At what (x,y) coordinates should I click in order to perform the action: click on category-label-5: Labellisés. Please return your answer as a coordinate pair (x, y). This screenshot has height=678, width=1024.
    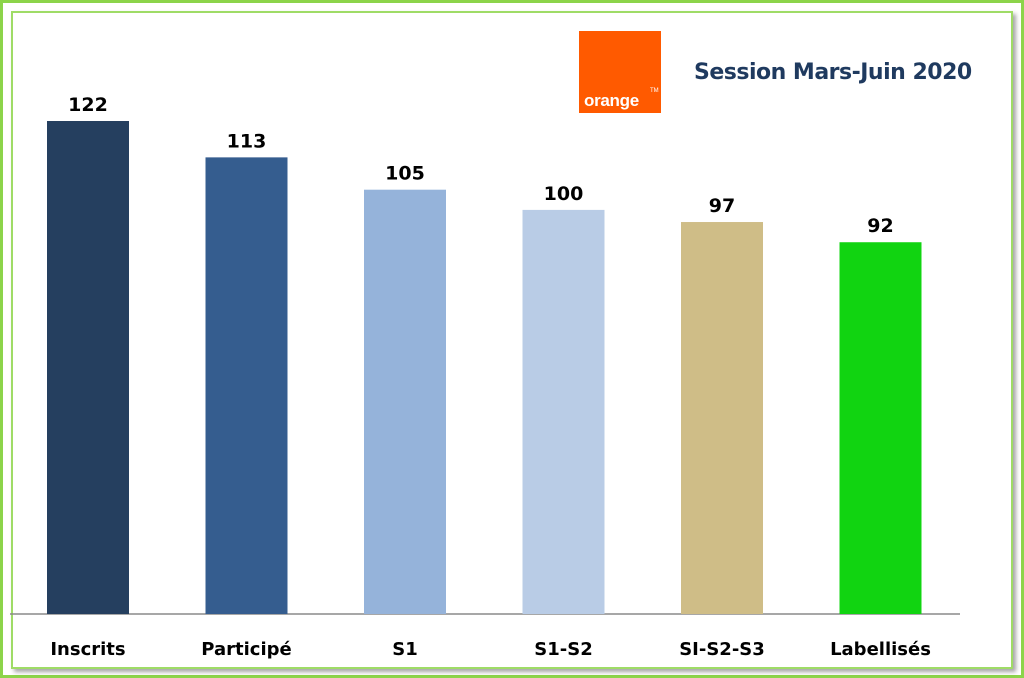
    Looking at the image, I should click on (880, 649).